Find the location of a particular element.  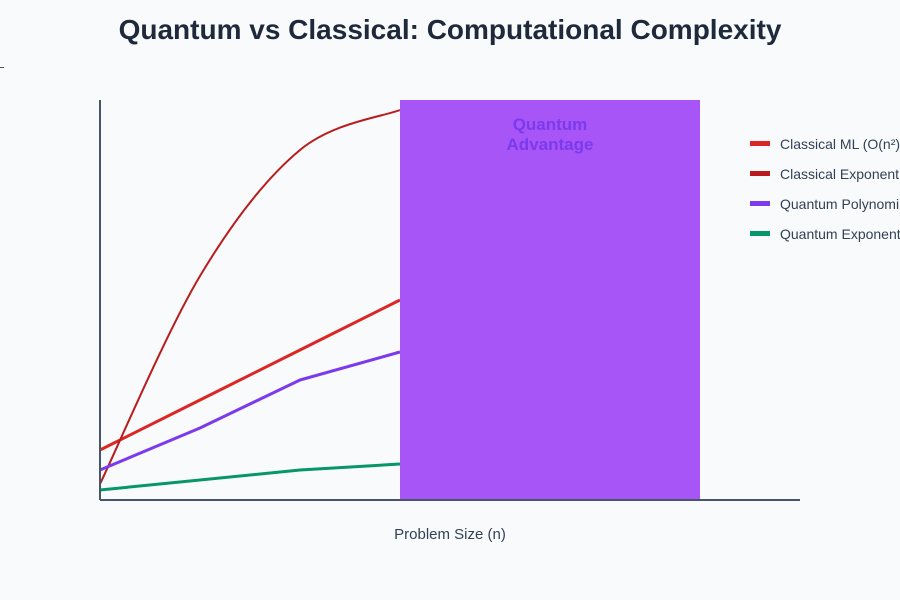

legend-label-3: Quantum Exponent is located at coordinates (840, 234).